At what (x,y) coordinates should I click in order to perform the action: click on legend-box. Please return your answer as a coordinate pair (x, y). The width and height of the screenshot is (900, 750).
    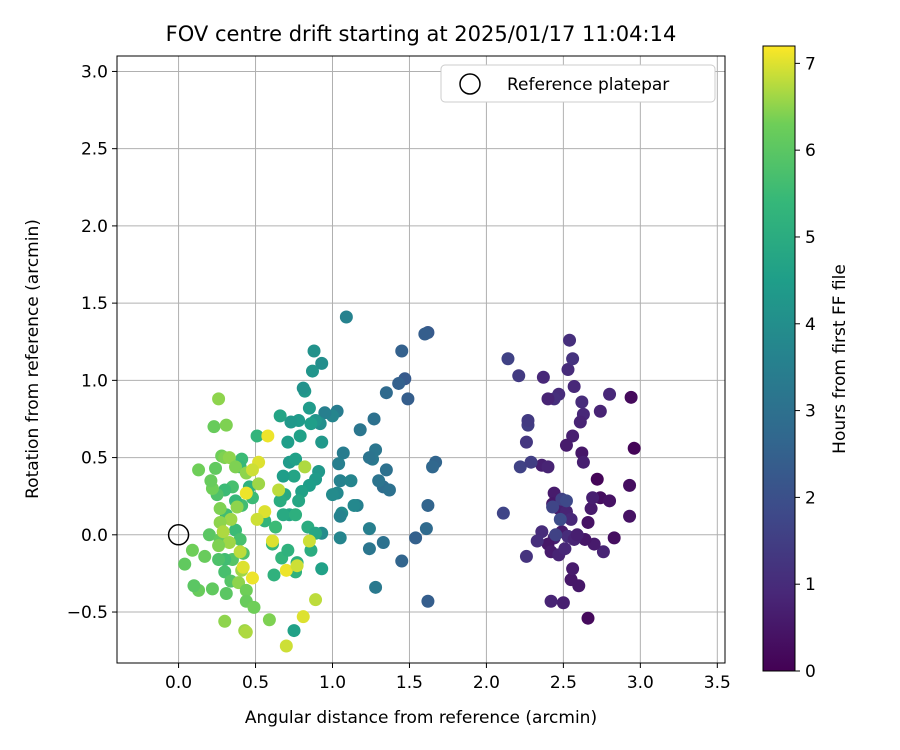
    Looking at the image, I should click on (578, 83).